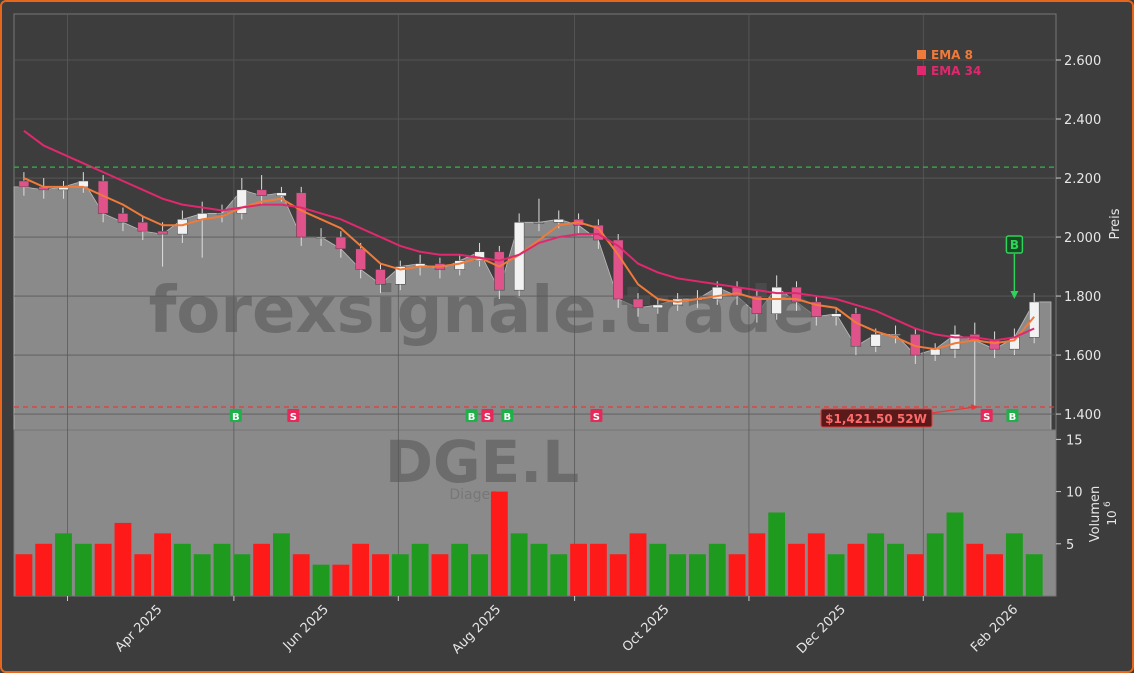 The width and height of the screenshot is (1134, 673). Describe the element at coordinates (821, 629) in the screenshot. I see `x-tick-label: Dec 2025` at that location.